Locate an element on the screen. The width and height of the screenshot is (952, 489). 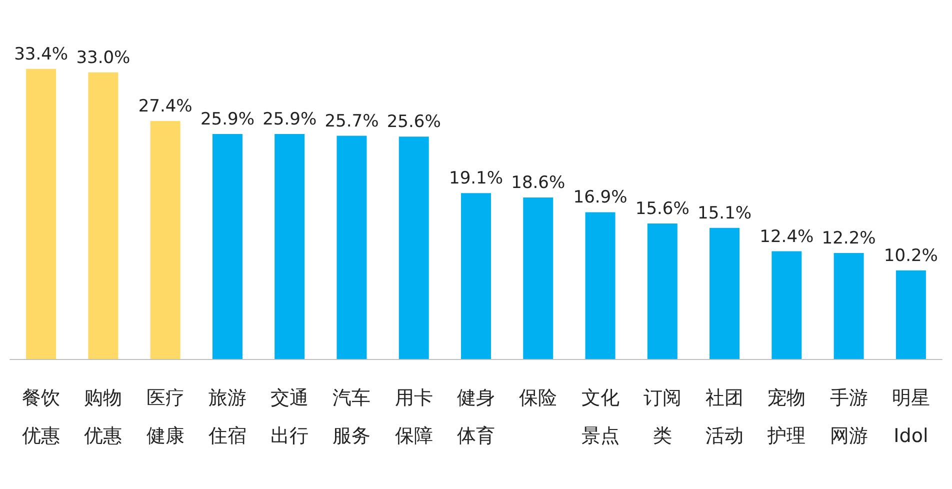
x-tick-label: 保险 is located at coordinates (538, 398).